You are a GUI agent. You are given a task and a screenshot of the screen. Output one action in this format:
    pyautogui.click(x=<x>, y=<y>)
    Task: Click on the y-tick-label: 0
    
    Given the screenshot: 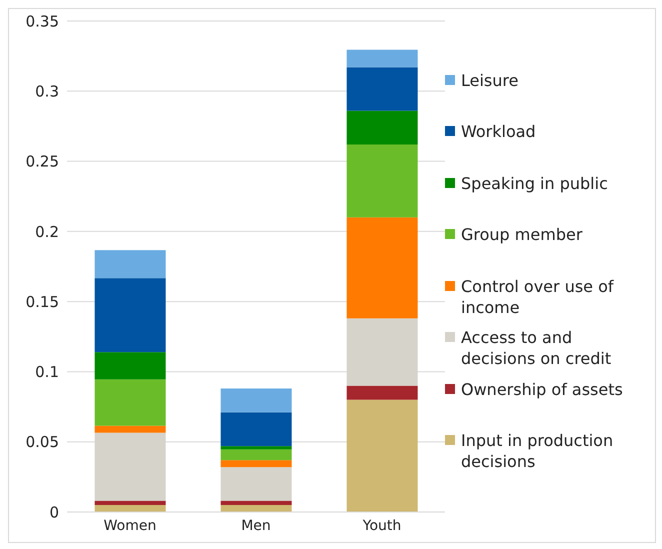 What is the action you would take?
    pyautogui.click(x=54, y=512)
    